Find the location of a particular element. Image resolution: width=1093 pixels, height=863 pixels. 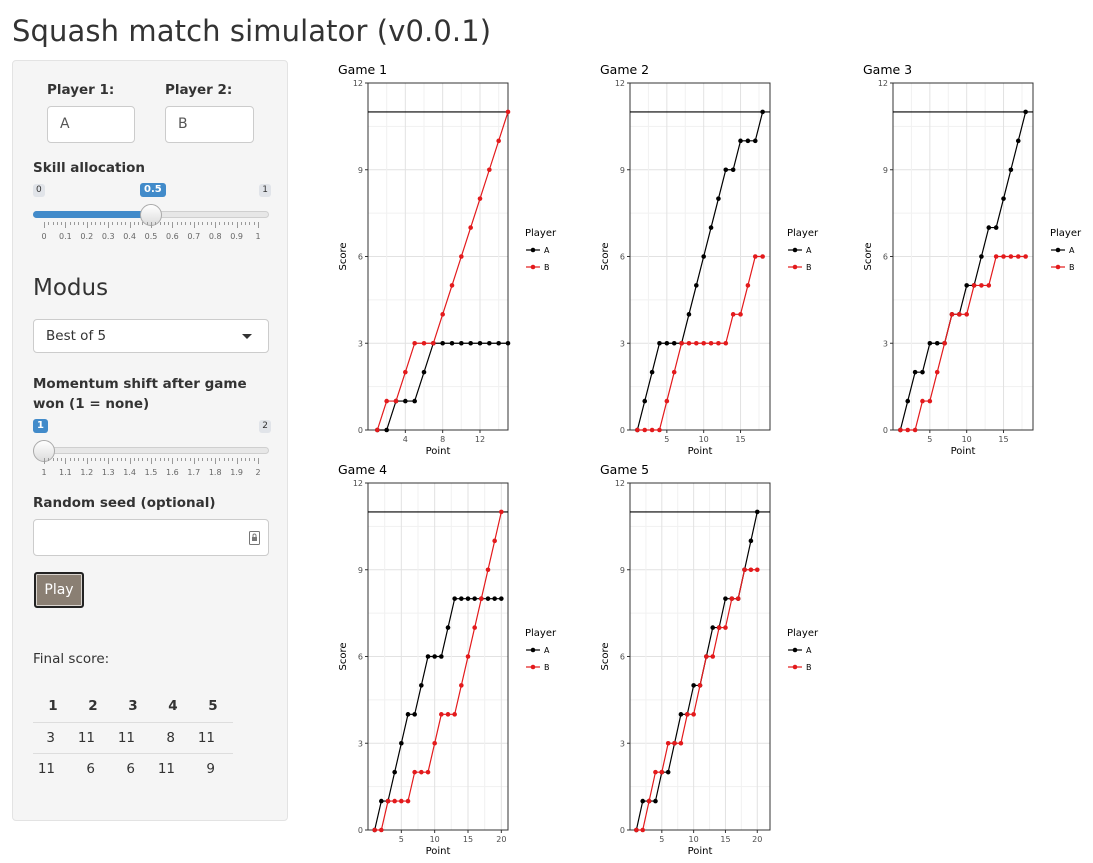

x-tick-label: 15 is located at coordinates (725, 839).